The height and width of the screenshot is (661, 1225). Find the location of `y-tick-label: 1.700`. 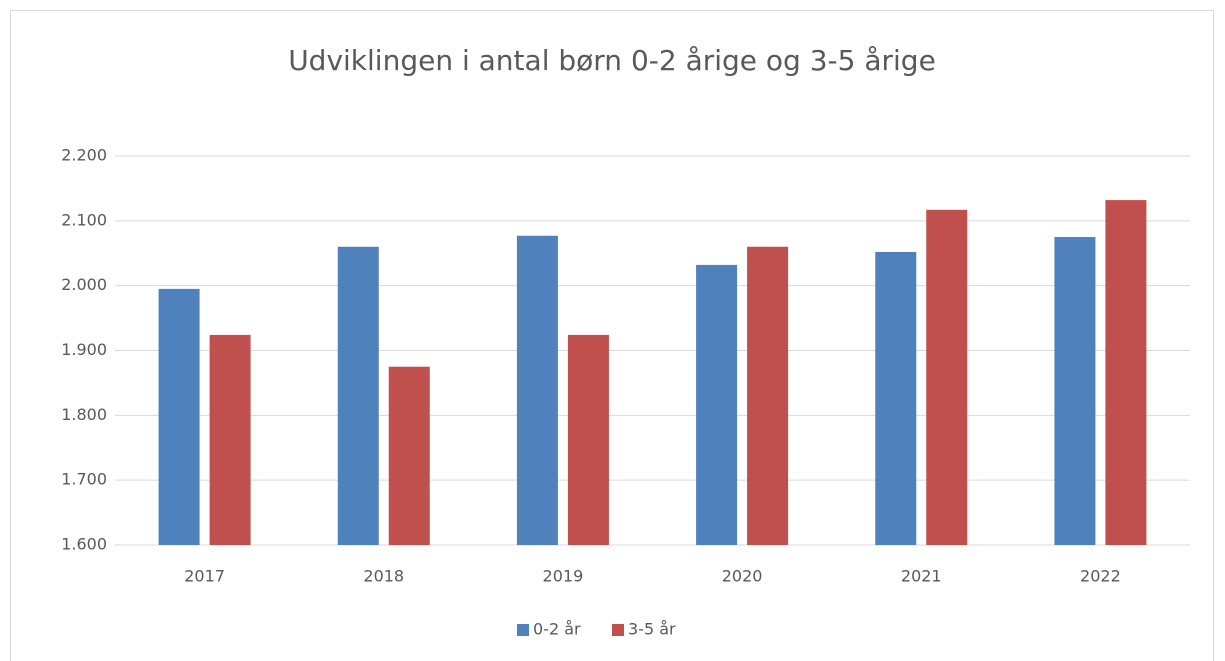

y-tick-label: 1.700 is located at coordinates (84, 479).